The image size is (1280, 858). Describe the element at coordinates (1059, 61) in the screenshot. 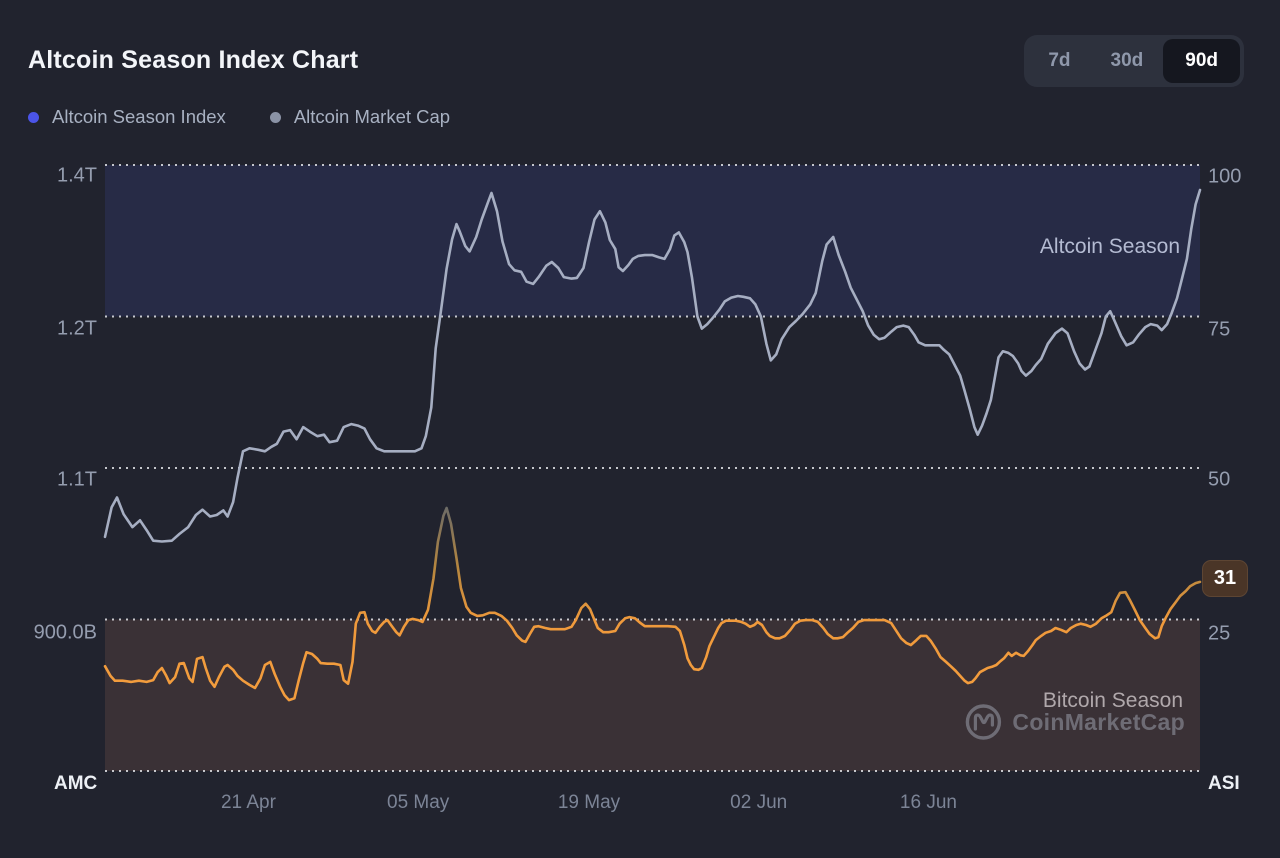

I see `time-range-7d: 7d` at that location.